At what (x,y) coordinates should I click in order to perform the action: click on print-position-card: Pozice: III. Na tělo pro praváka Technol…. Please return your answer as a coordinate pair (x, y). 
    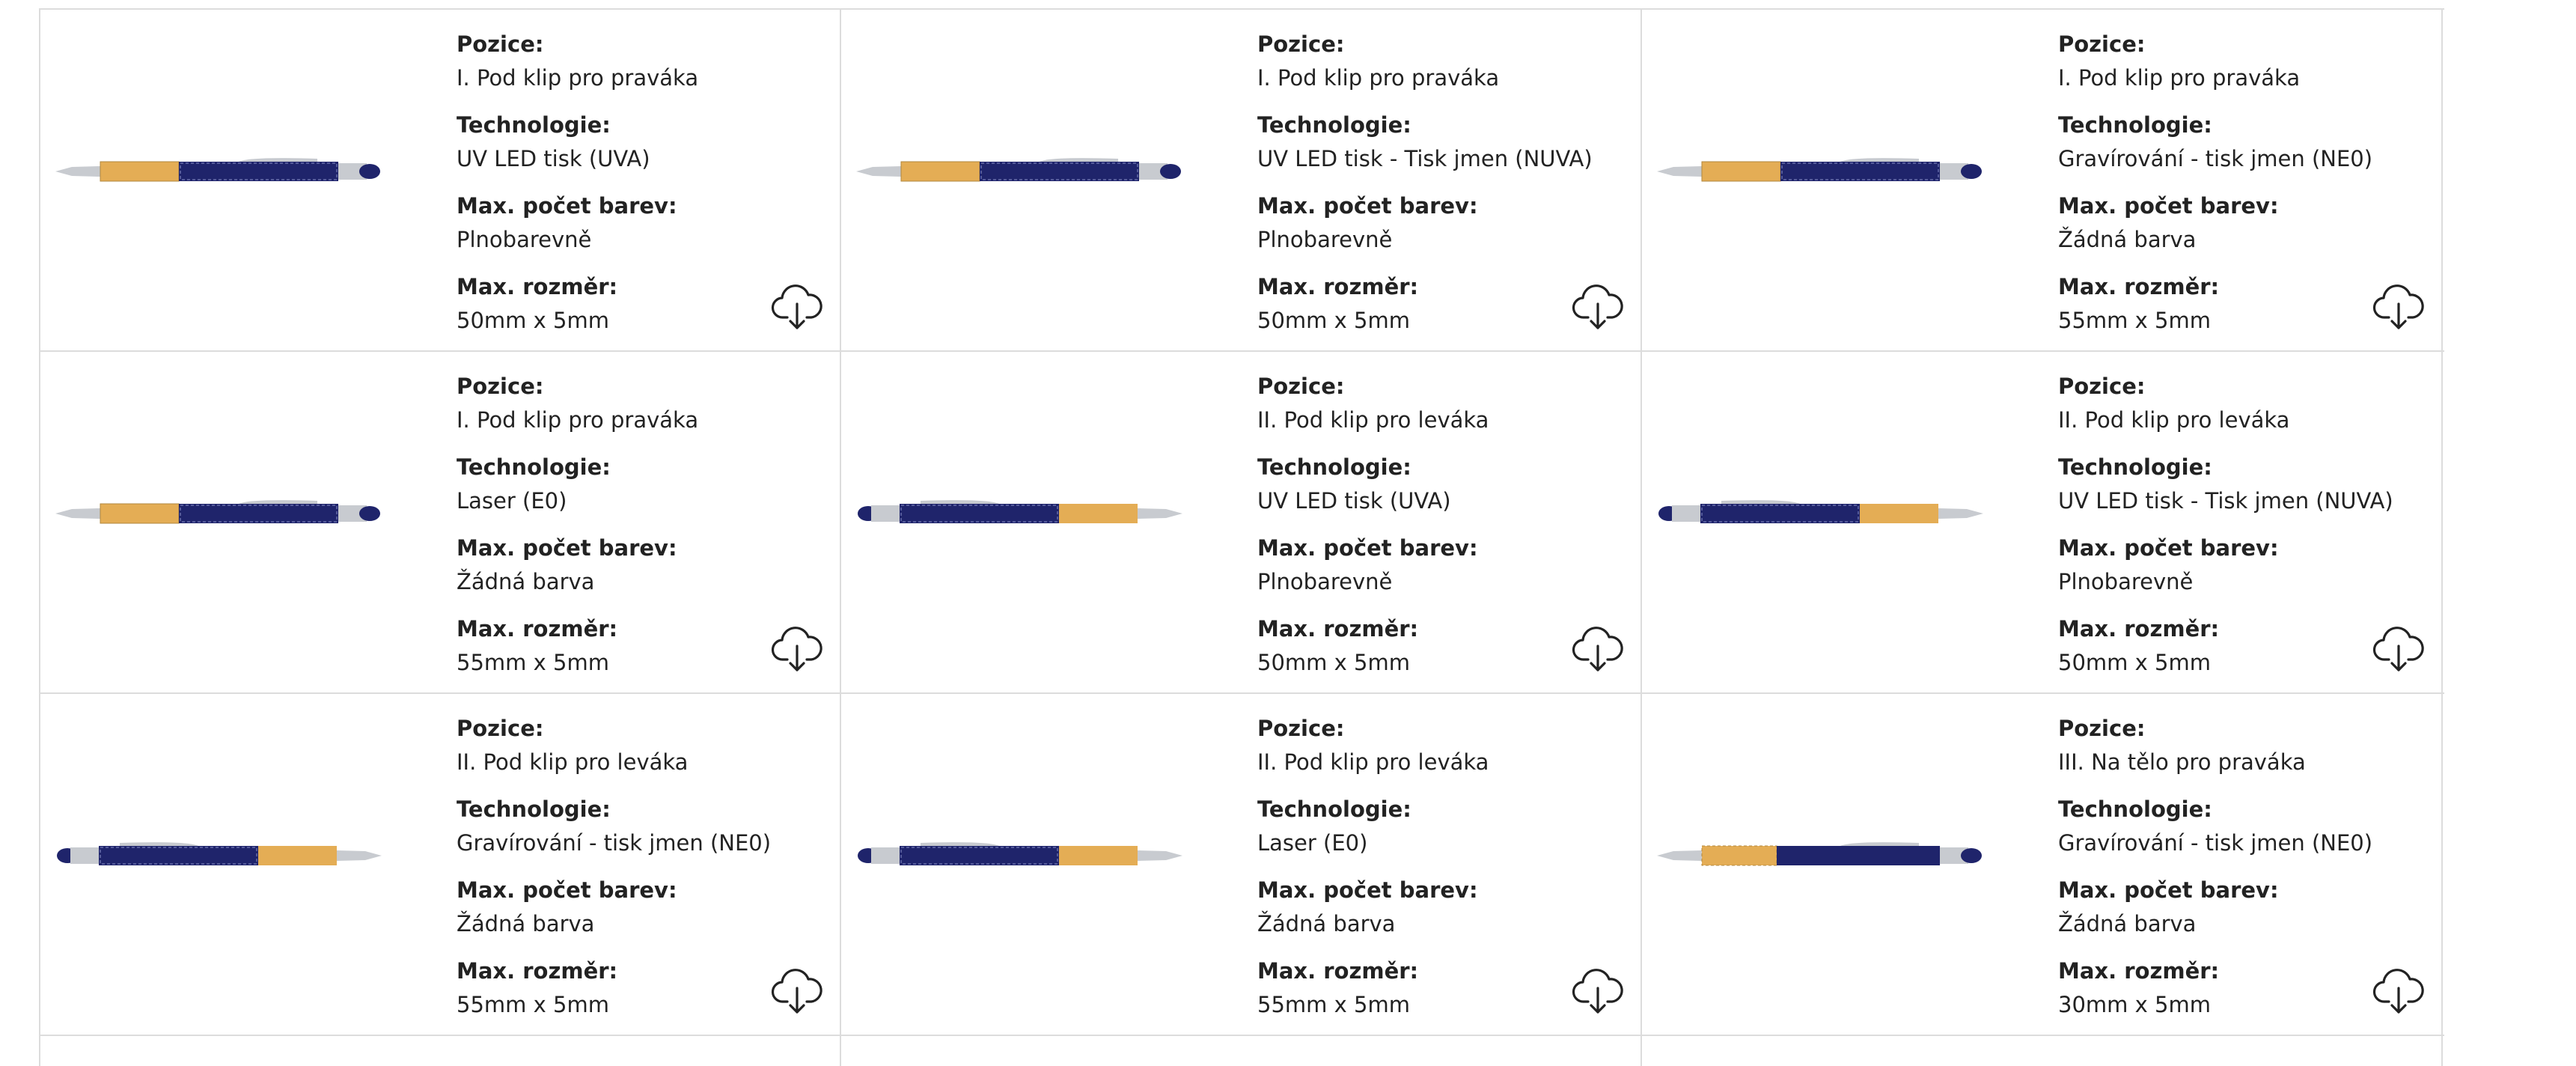
    Looking at the image, I should click on (2043, 864).